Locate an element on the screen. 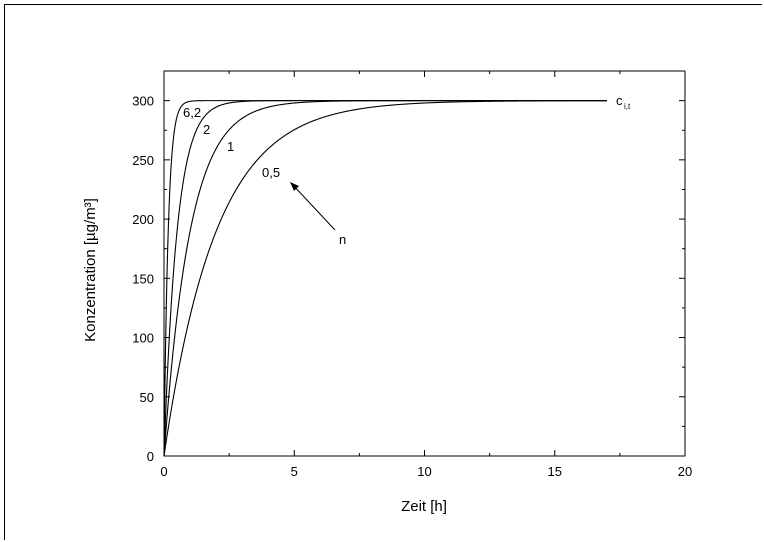 The image size is (764, 542). arrow-label-n: n is located at coordinates (342, 239).